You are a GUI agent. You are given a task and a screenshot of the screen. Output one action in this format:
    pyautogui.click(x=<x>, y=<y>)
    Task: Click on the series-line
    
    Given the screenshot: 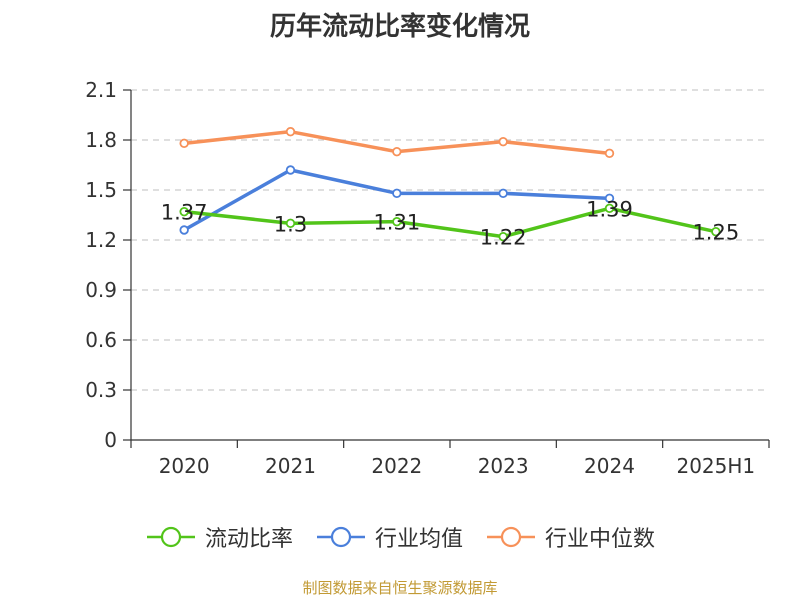 What is the action you would take?
    pyautogui.click(x=450, y=222)
    